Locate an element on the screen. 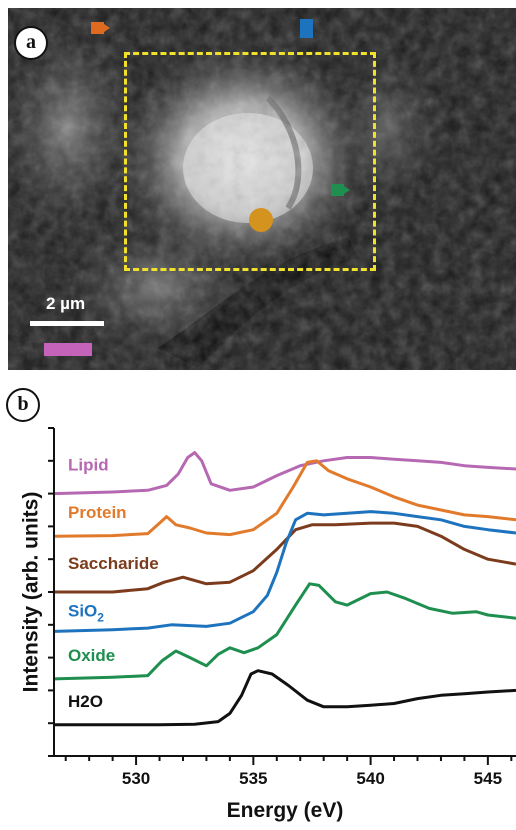  series-line-saccharide is located at coordinates (285, 557).